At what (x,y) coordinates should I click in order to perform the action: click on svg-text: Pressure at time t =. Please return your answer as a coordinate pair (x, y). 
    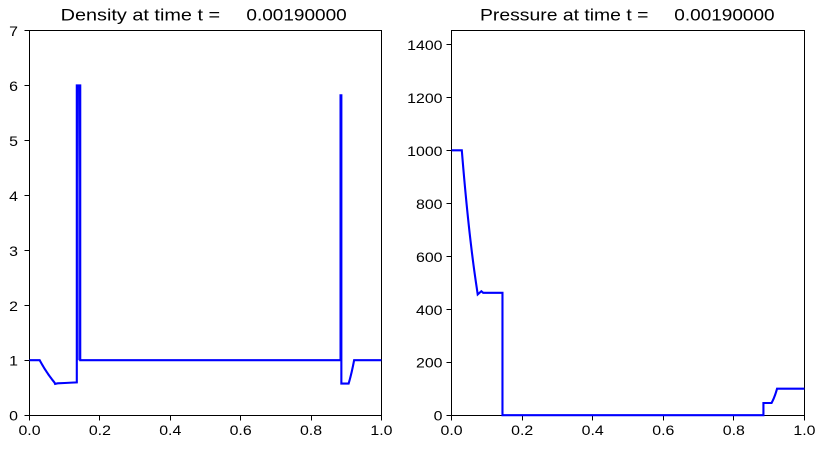
    Looking at the image, I should click on (564, 15).